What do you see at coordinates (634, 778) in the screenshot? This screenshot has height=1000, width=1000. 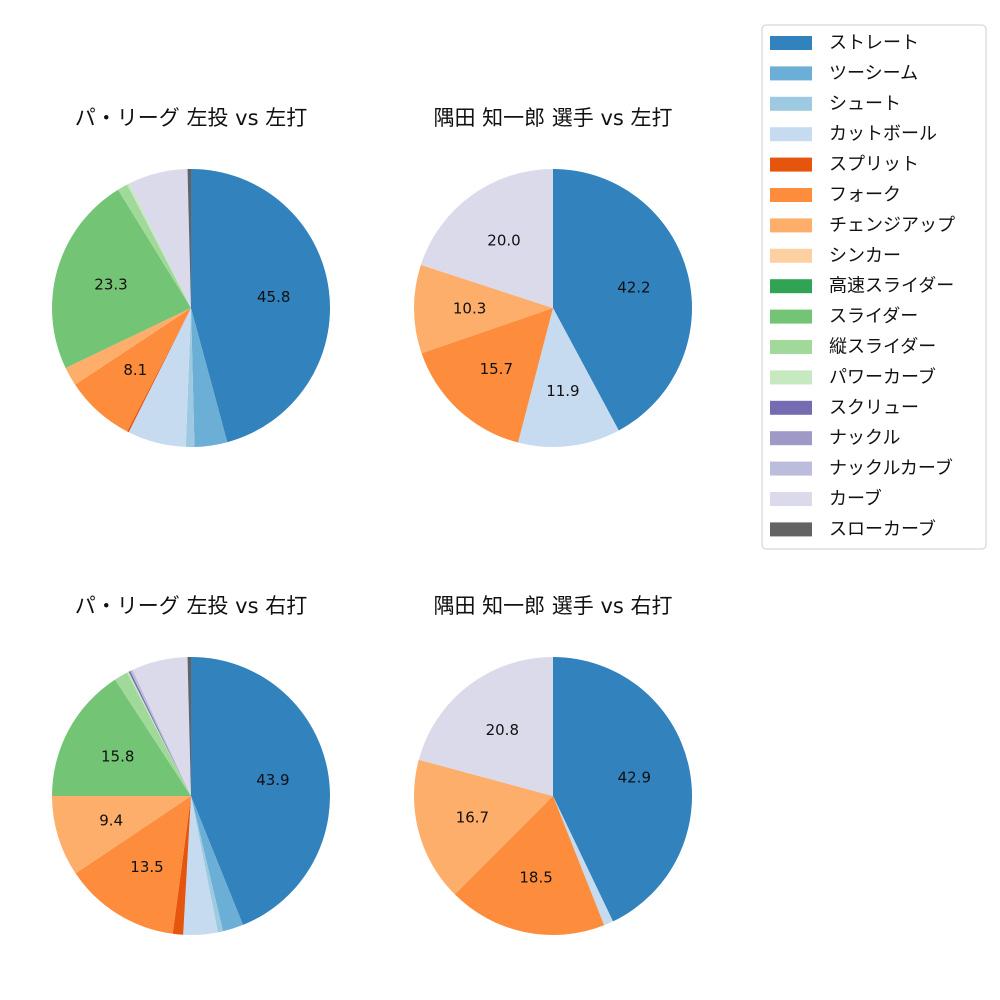 I see `slice-percent-label: 42.9` at bounding box center [634, 778].